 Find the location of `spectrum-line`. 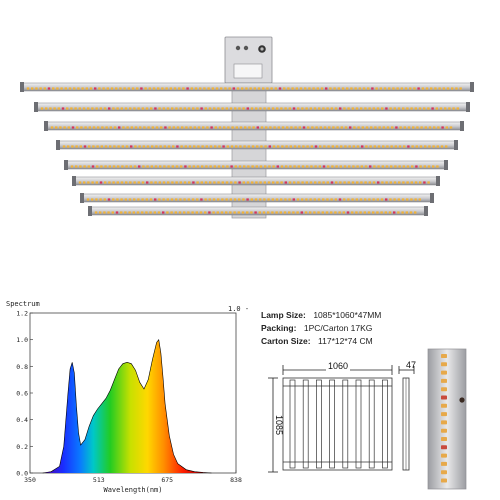

spectrum-line is located at coordinates (127, 406).